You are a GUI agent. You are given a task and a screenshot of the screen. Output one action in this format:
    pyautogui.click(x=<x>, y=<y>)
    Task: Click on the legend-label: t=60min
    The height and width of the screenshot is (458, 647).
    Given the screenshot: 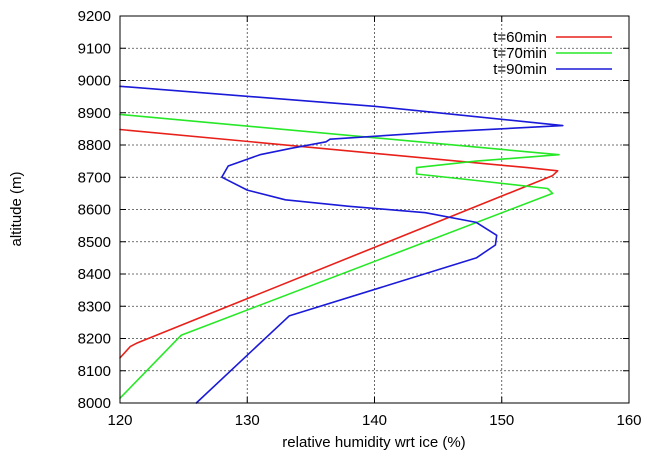 What is the action you would take?
    pyautogui.click(x=520, y=37)
    